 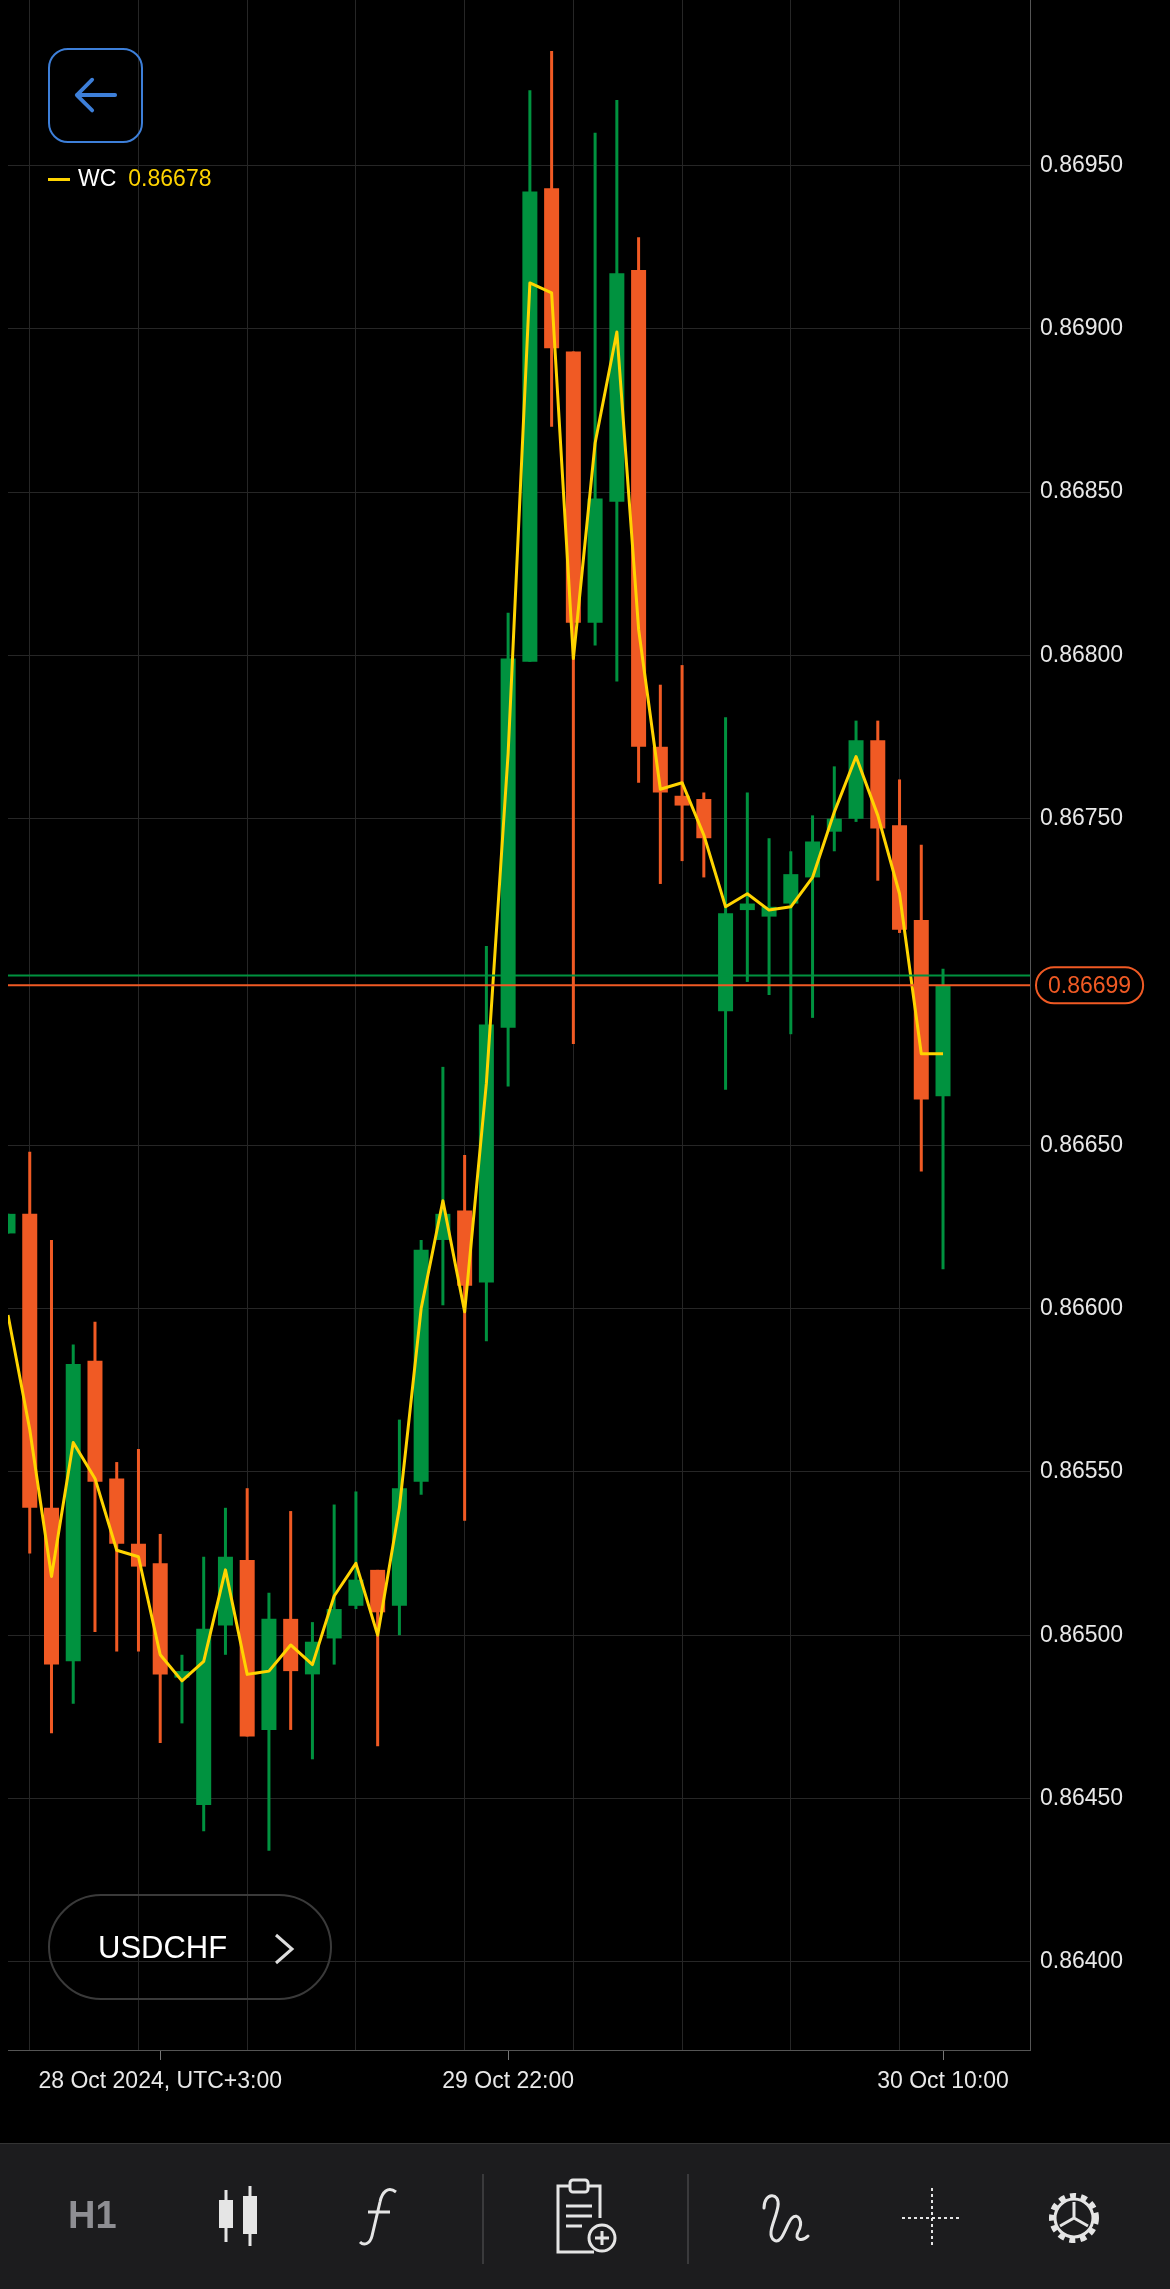 I want to click on y-tick-label: 0.86950, so click(x=1082, y=163).